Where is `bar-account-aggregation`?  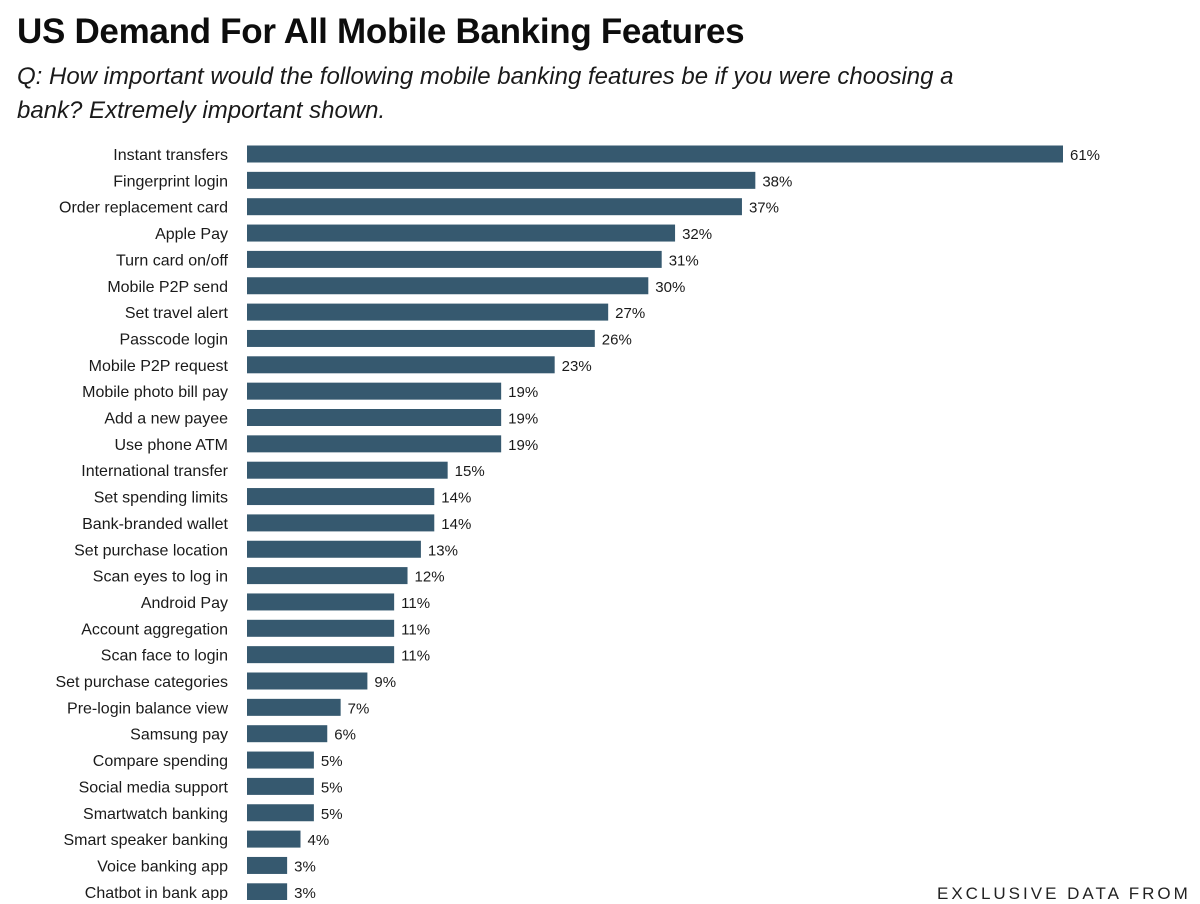 bar-account-aggregation is located at coordinates (321, 628).